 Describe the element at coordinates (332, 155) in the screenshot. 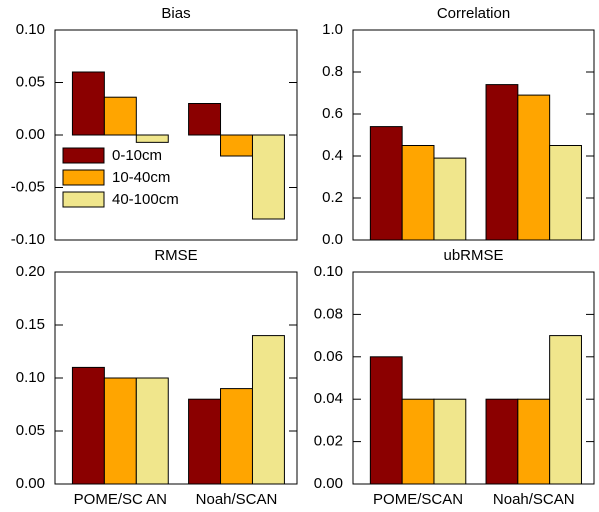

I see `y-tick-label: 0.4` at that location.